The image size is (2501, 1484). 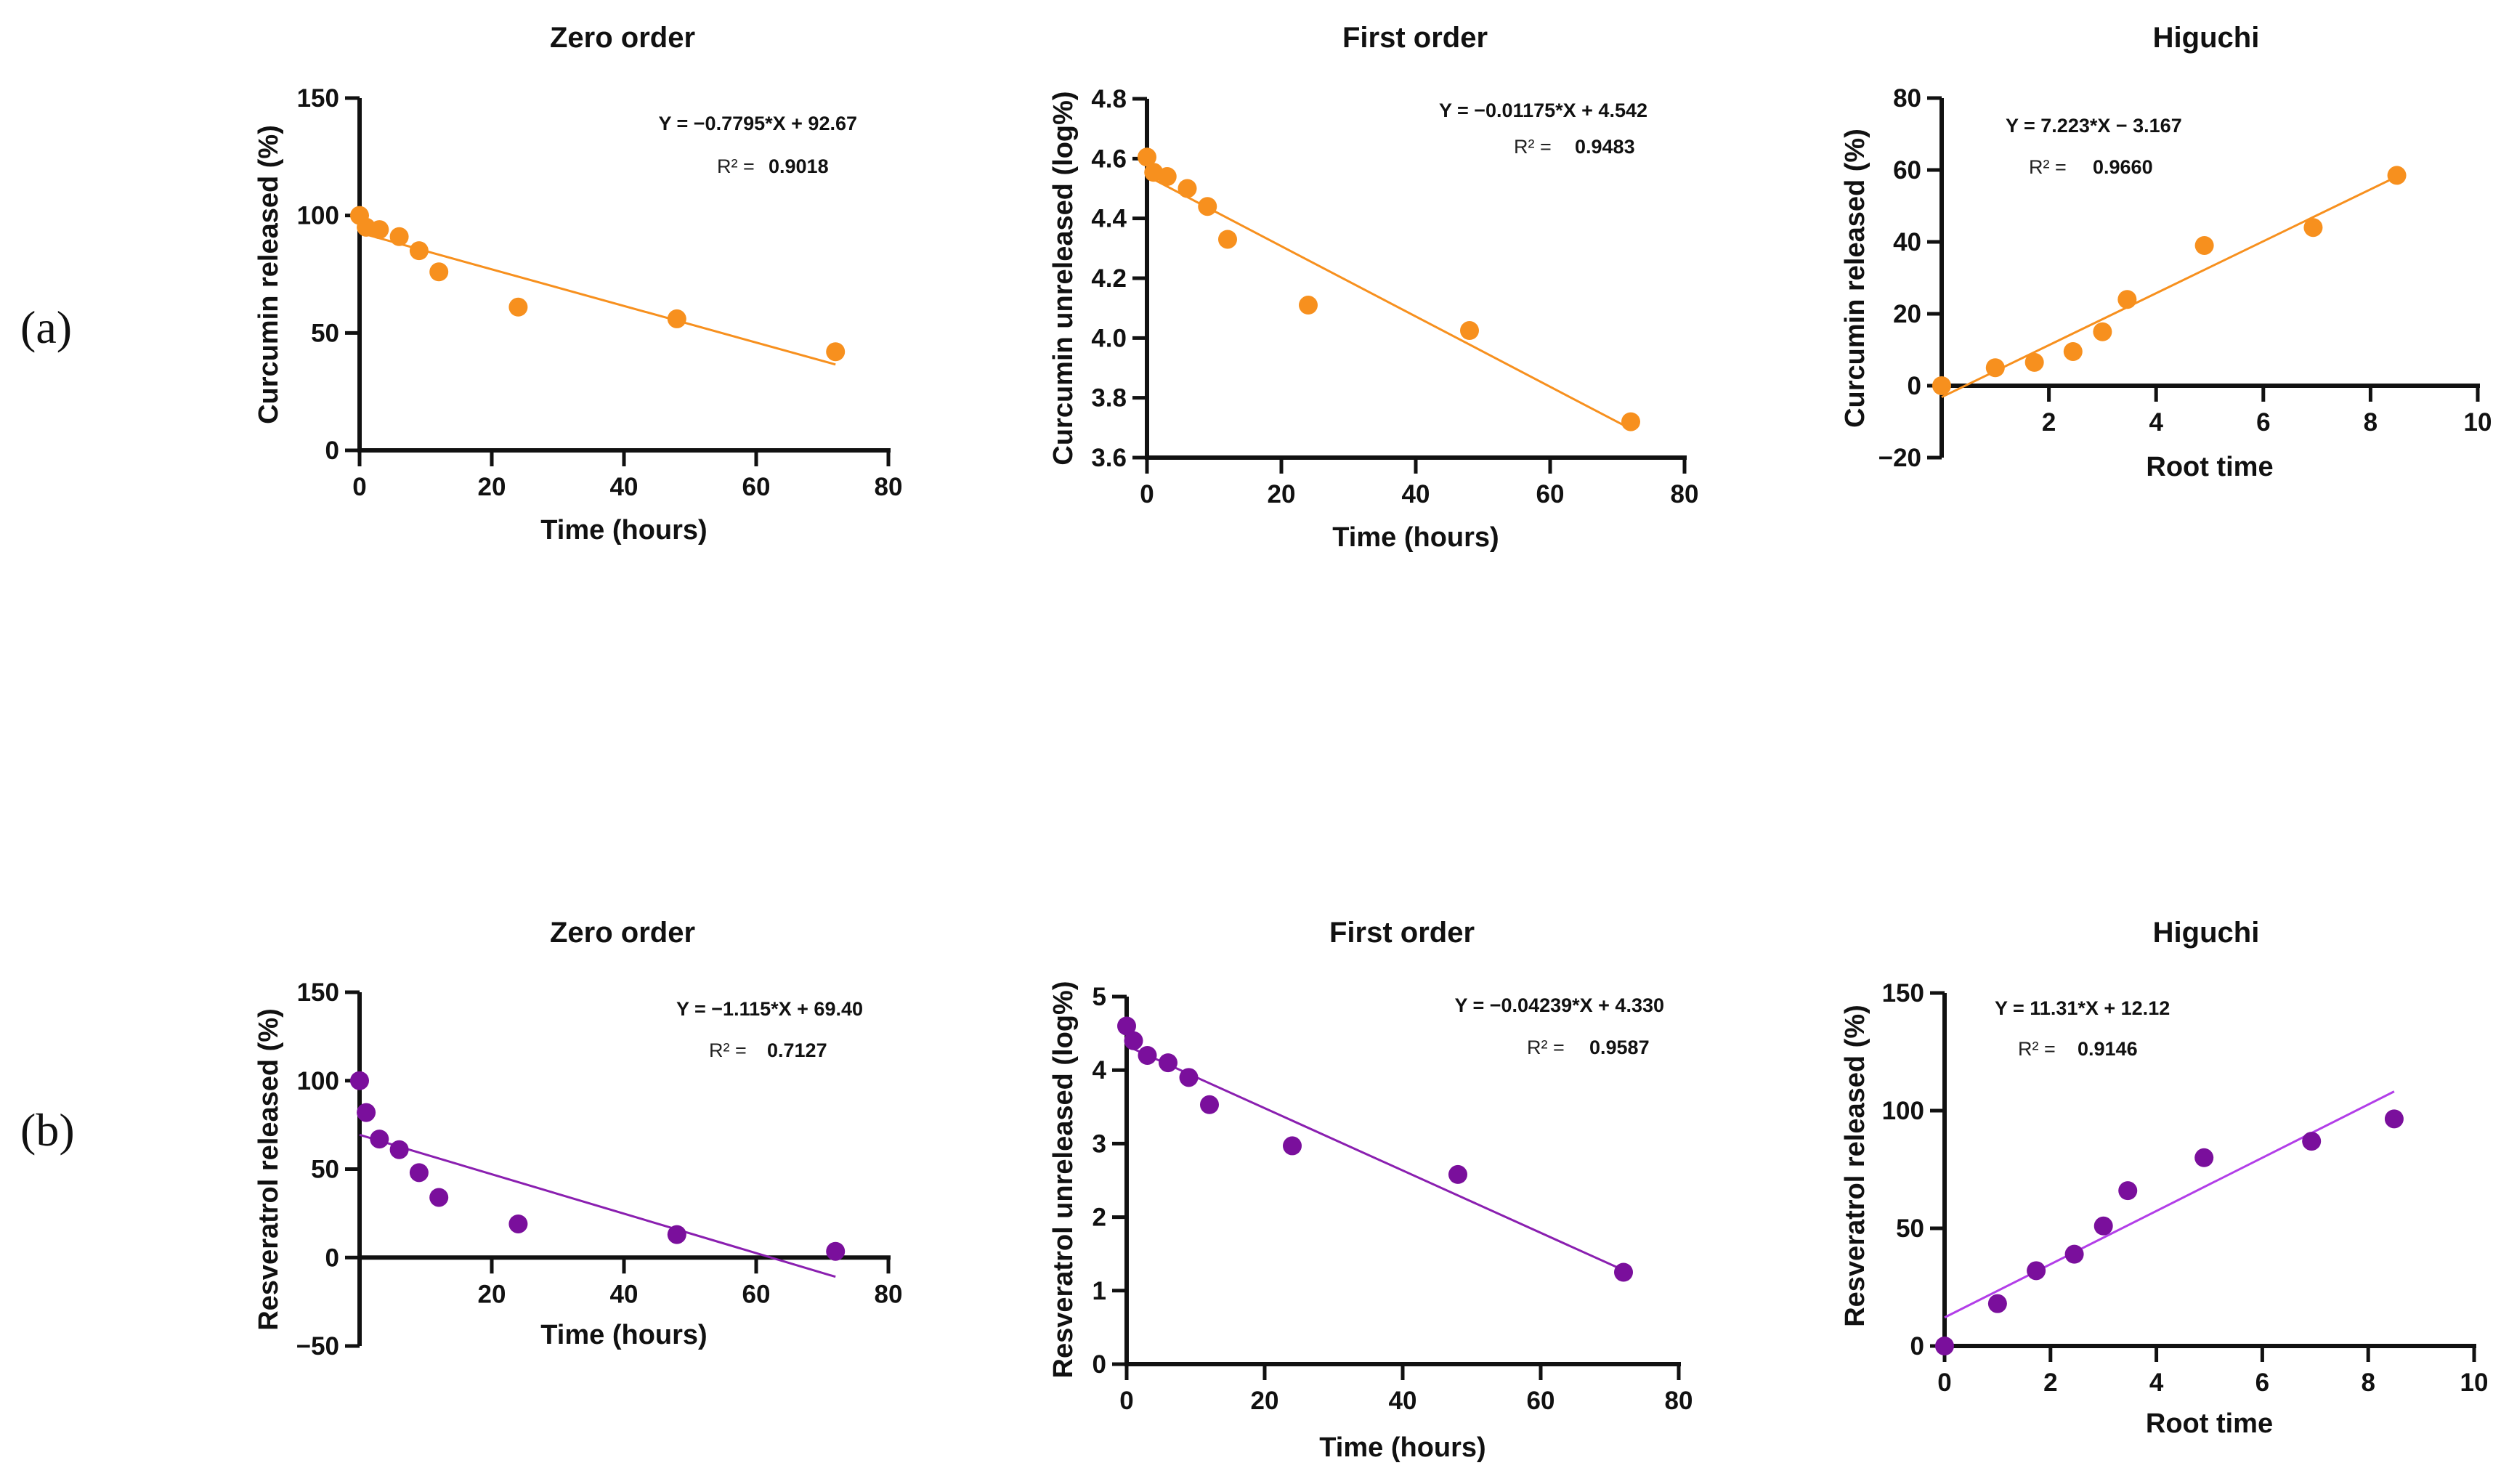 What do you see at coordinates (2156, 422) in the screenshot?
I see `x-tick-label: 4` at bounding box center [2156, 422].